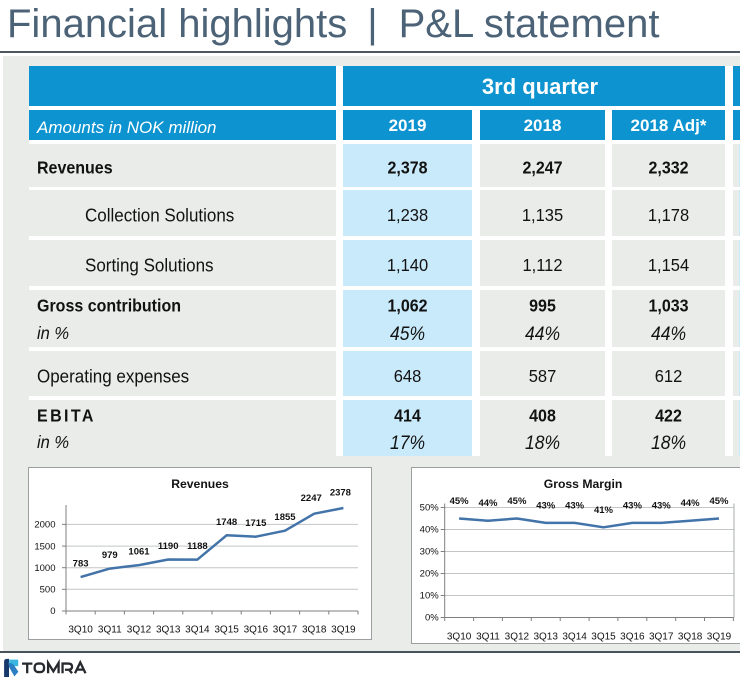  What do you see at coordinates (44, 546) in the screenshot?
I see `svg-text: 1500` at bounding box center [44, 546].